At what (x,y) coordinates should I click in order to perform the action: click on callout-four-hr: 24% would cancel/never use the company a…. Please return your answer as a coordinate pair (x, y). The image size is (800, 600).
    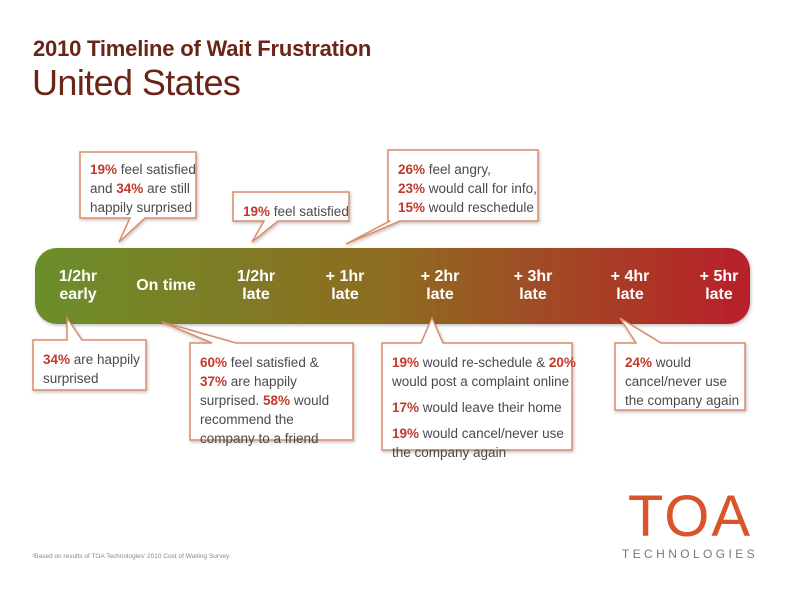
    Looking at the image, I should click on (681, 381).